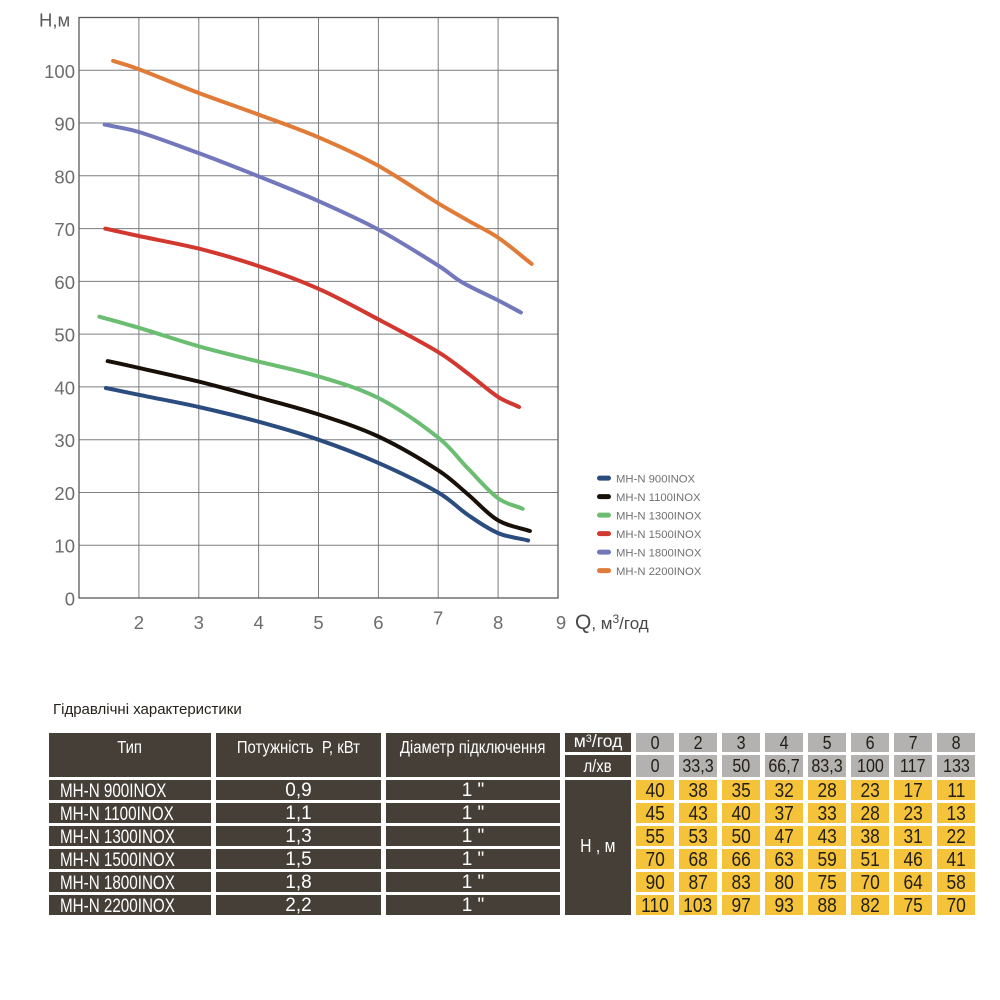 Image resolution: width=1000 pixels, height=1000 pixels. What do you see at coordinates (64, 546) in the screenshot?
I see `svg-text: 10` at bounding box center [64, 546].